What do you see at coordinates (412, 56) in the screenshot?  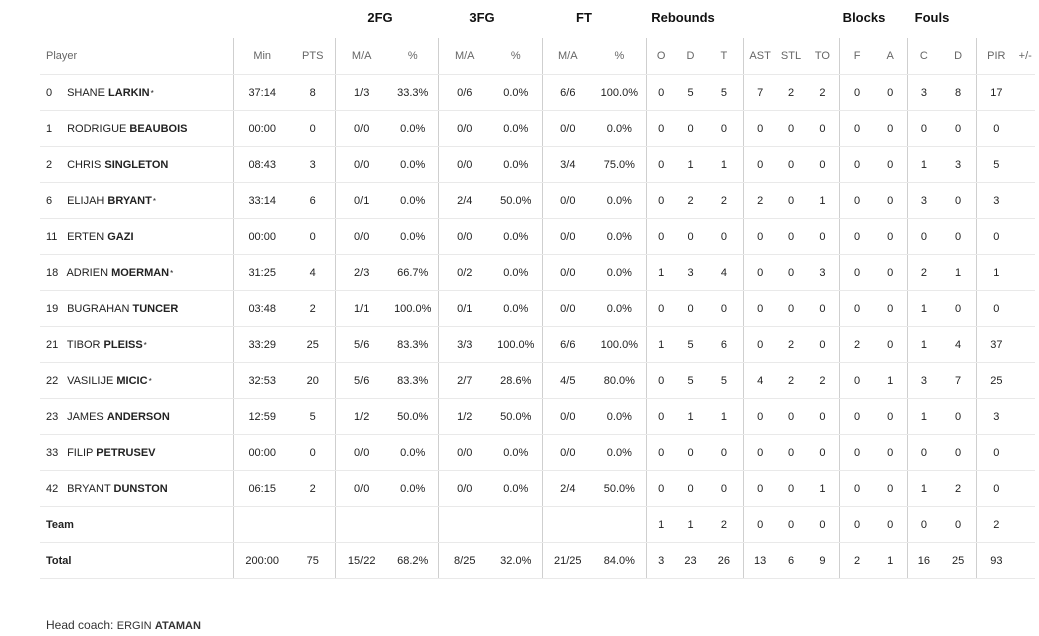 I see `column-header-2fg-pct: %` at bounding box center [412, 56].